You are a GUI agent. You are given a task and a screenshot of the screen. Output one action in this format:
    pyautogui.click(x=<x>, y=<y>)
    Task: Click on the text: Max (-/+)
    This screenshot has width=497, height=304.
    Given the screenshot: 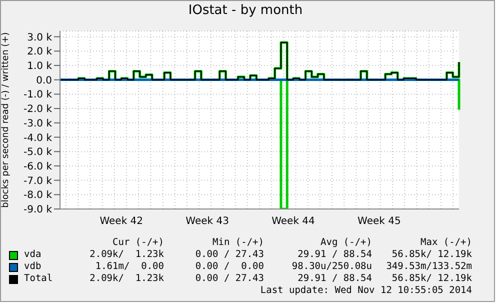 What is the action you would take?
    pyautogui.click(x=446, y=243)
    